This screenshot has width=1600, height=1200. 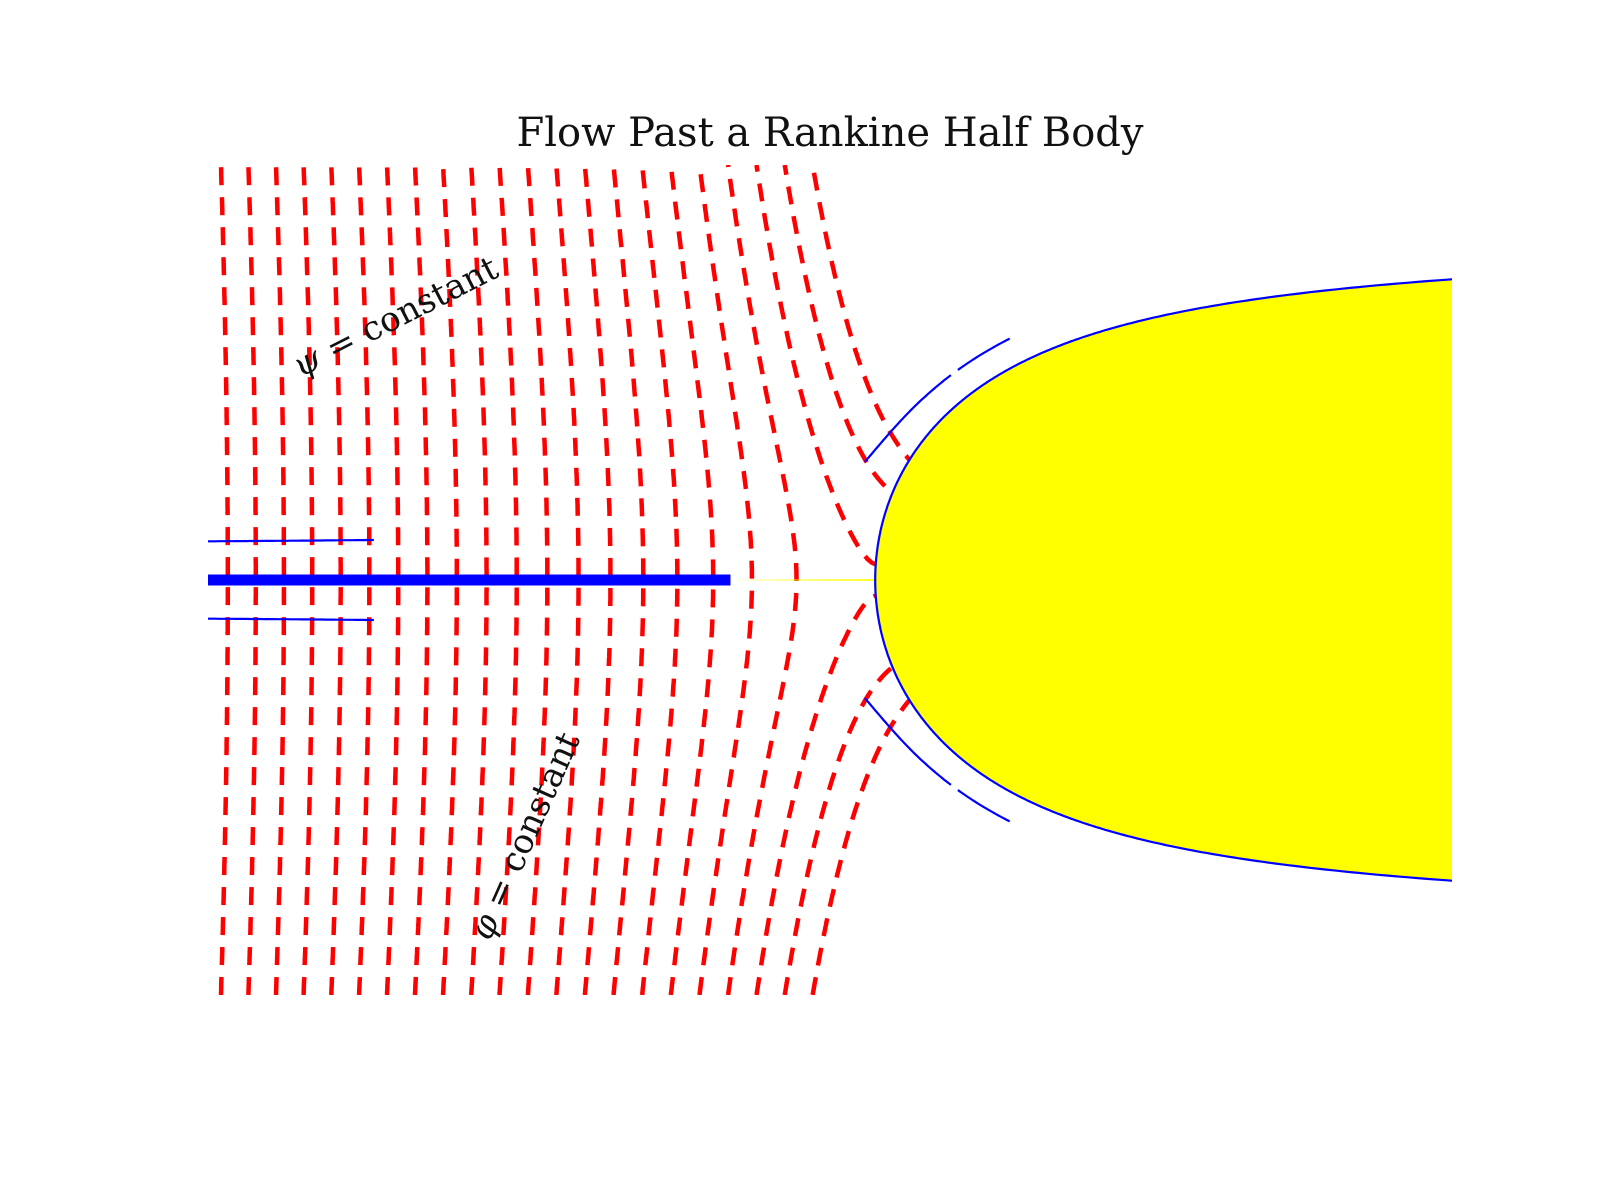 I want to click on psi-constant-label: ψ = constant, so click(x=395, y=317).